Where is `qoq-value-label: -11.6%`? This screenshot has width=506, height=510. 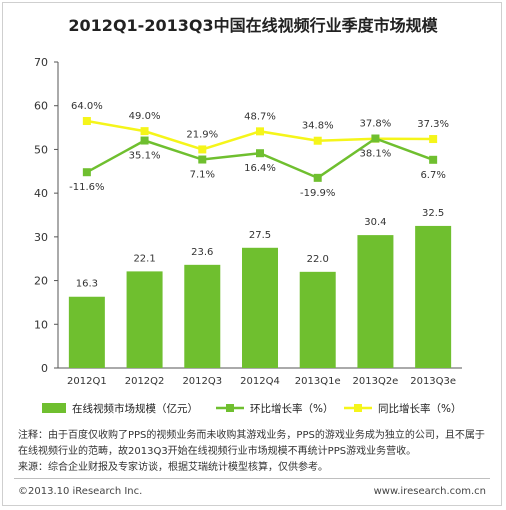 qoq-value-label: -11.6% is located at coordinates (86, 187).